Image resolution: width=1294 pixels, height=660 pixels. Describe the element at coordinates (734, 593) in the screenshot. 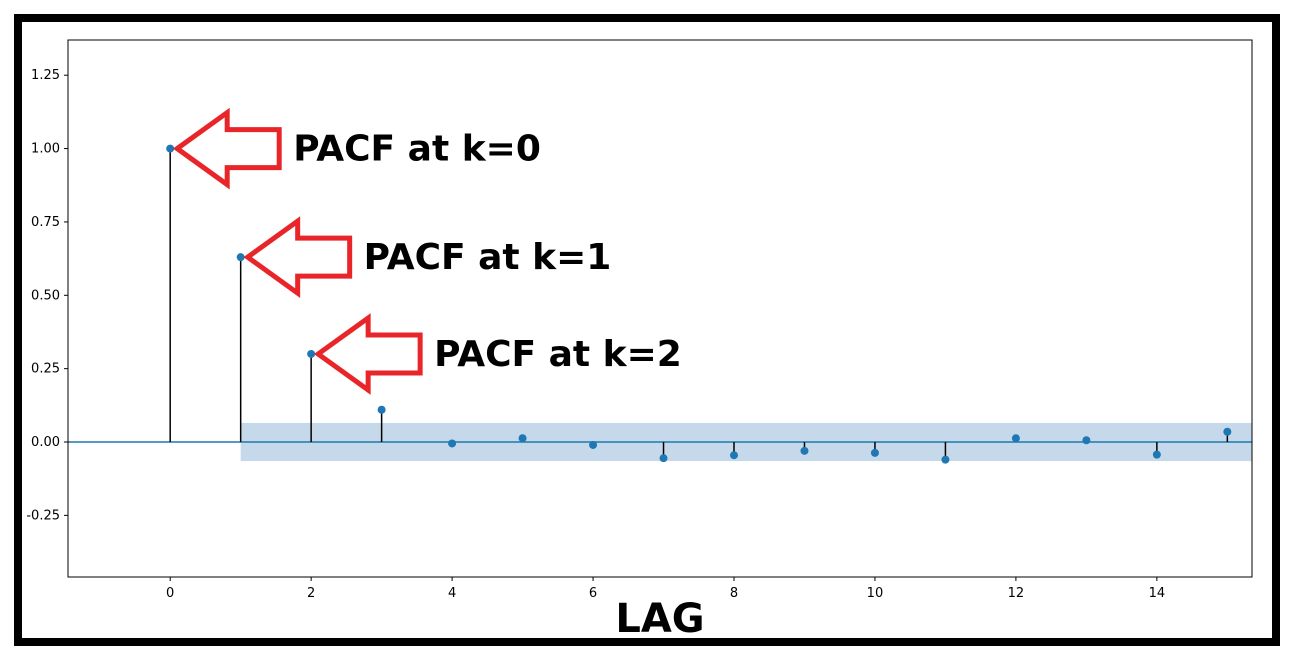

I see `x-tick-label: 8` at that location.